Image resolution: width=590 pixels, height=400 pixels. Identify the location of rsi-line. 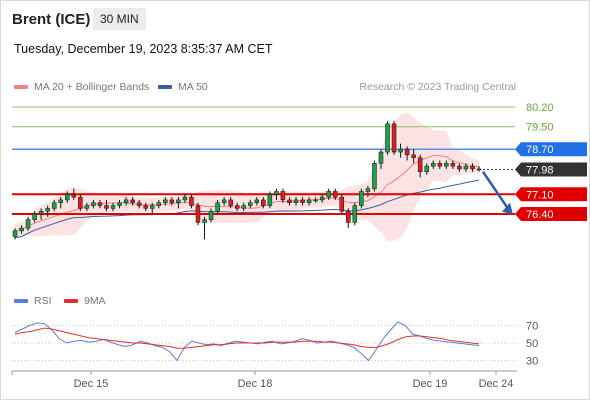
(247, 341).